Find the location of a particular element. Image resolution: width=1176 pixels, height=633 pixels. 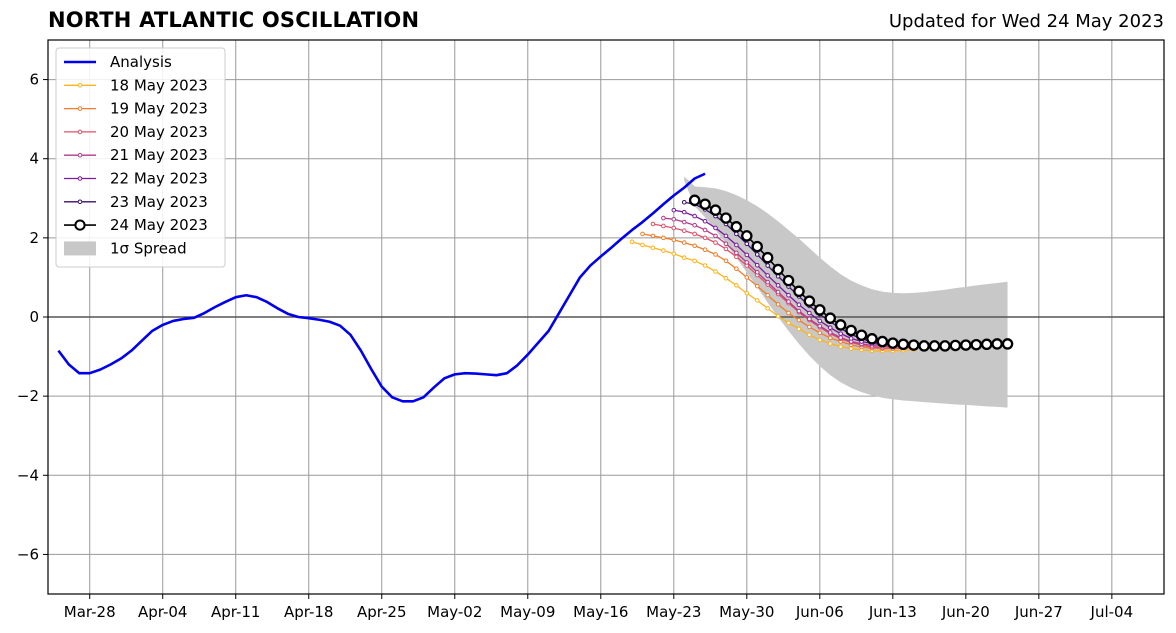

legend-item: 21 May 2023 is located at coordinates (136, 155).